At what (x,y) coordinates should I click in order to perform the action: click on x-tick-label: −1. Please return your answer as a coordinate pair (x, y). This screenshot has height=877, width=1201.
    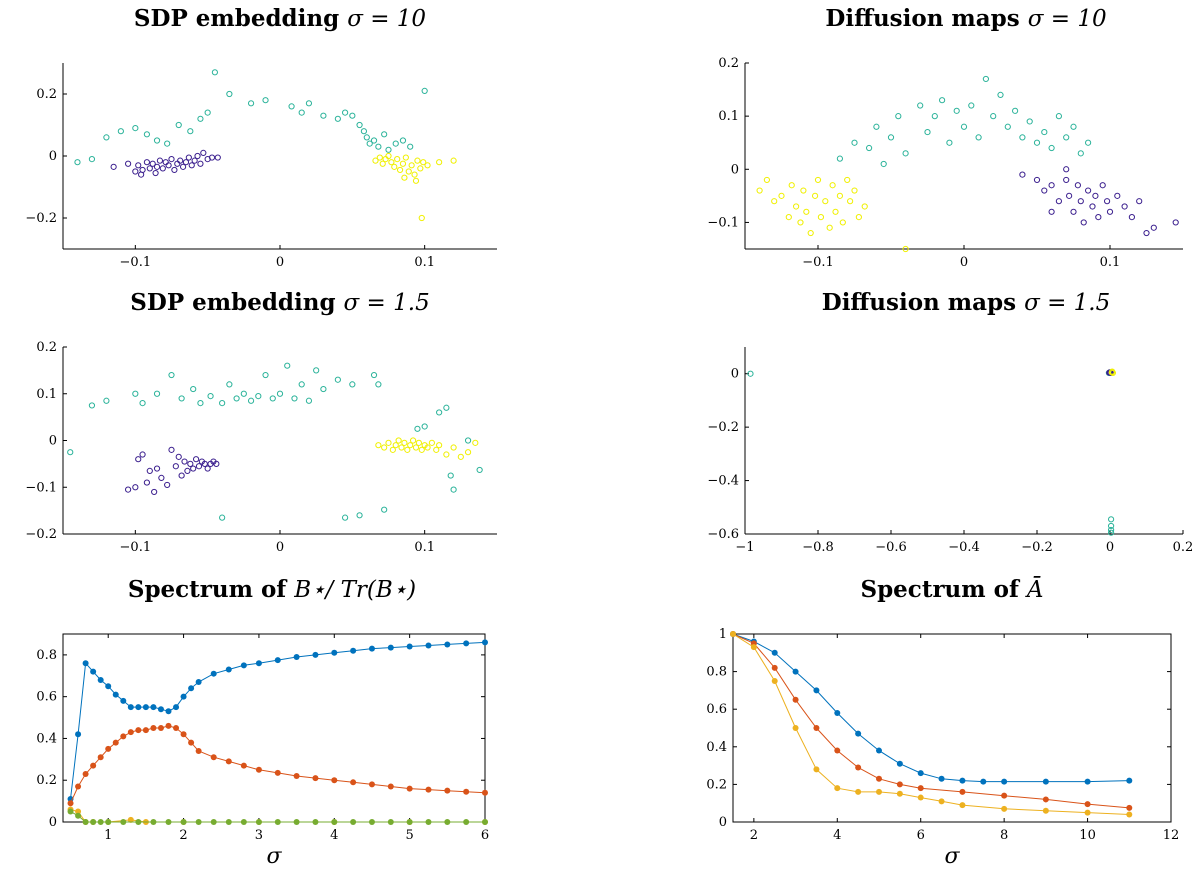
    Looking at the image, I should click on (744, 547).